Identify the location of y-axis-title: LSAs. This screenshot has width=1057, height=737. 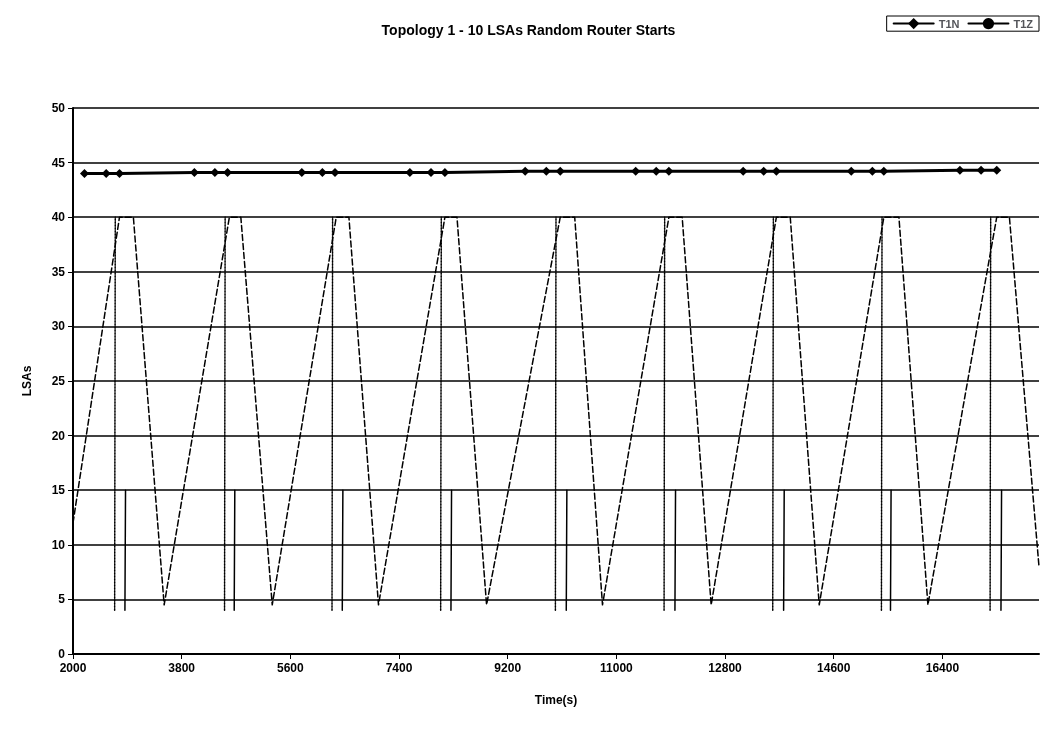
(27, 381).